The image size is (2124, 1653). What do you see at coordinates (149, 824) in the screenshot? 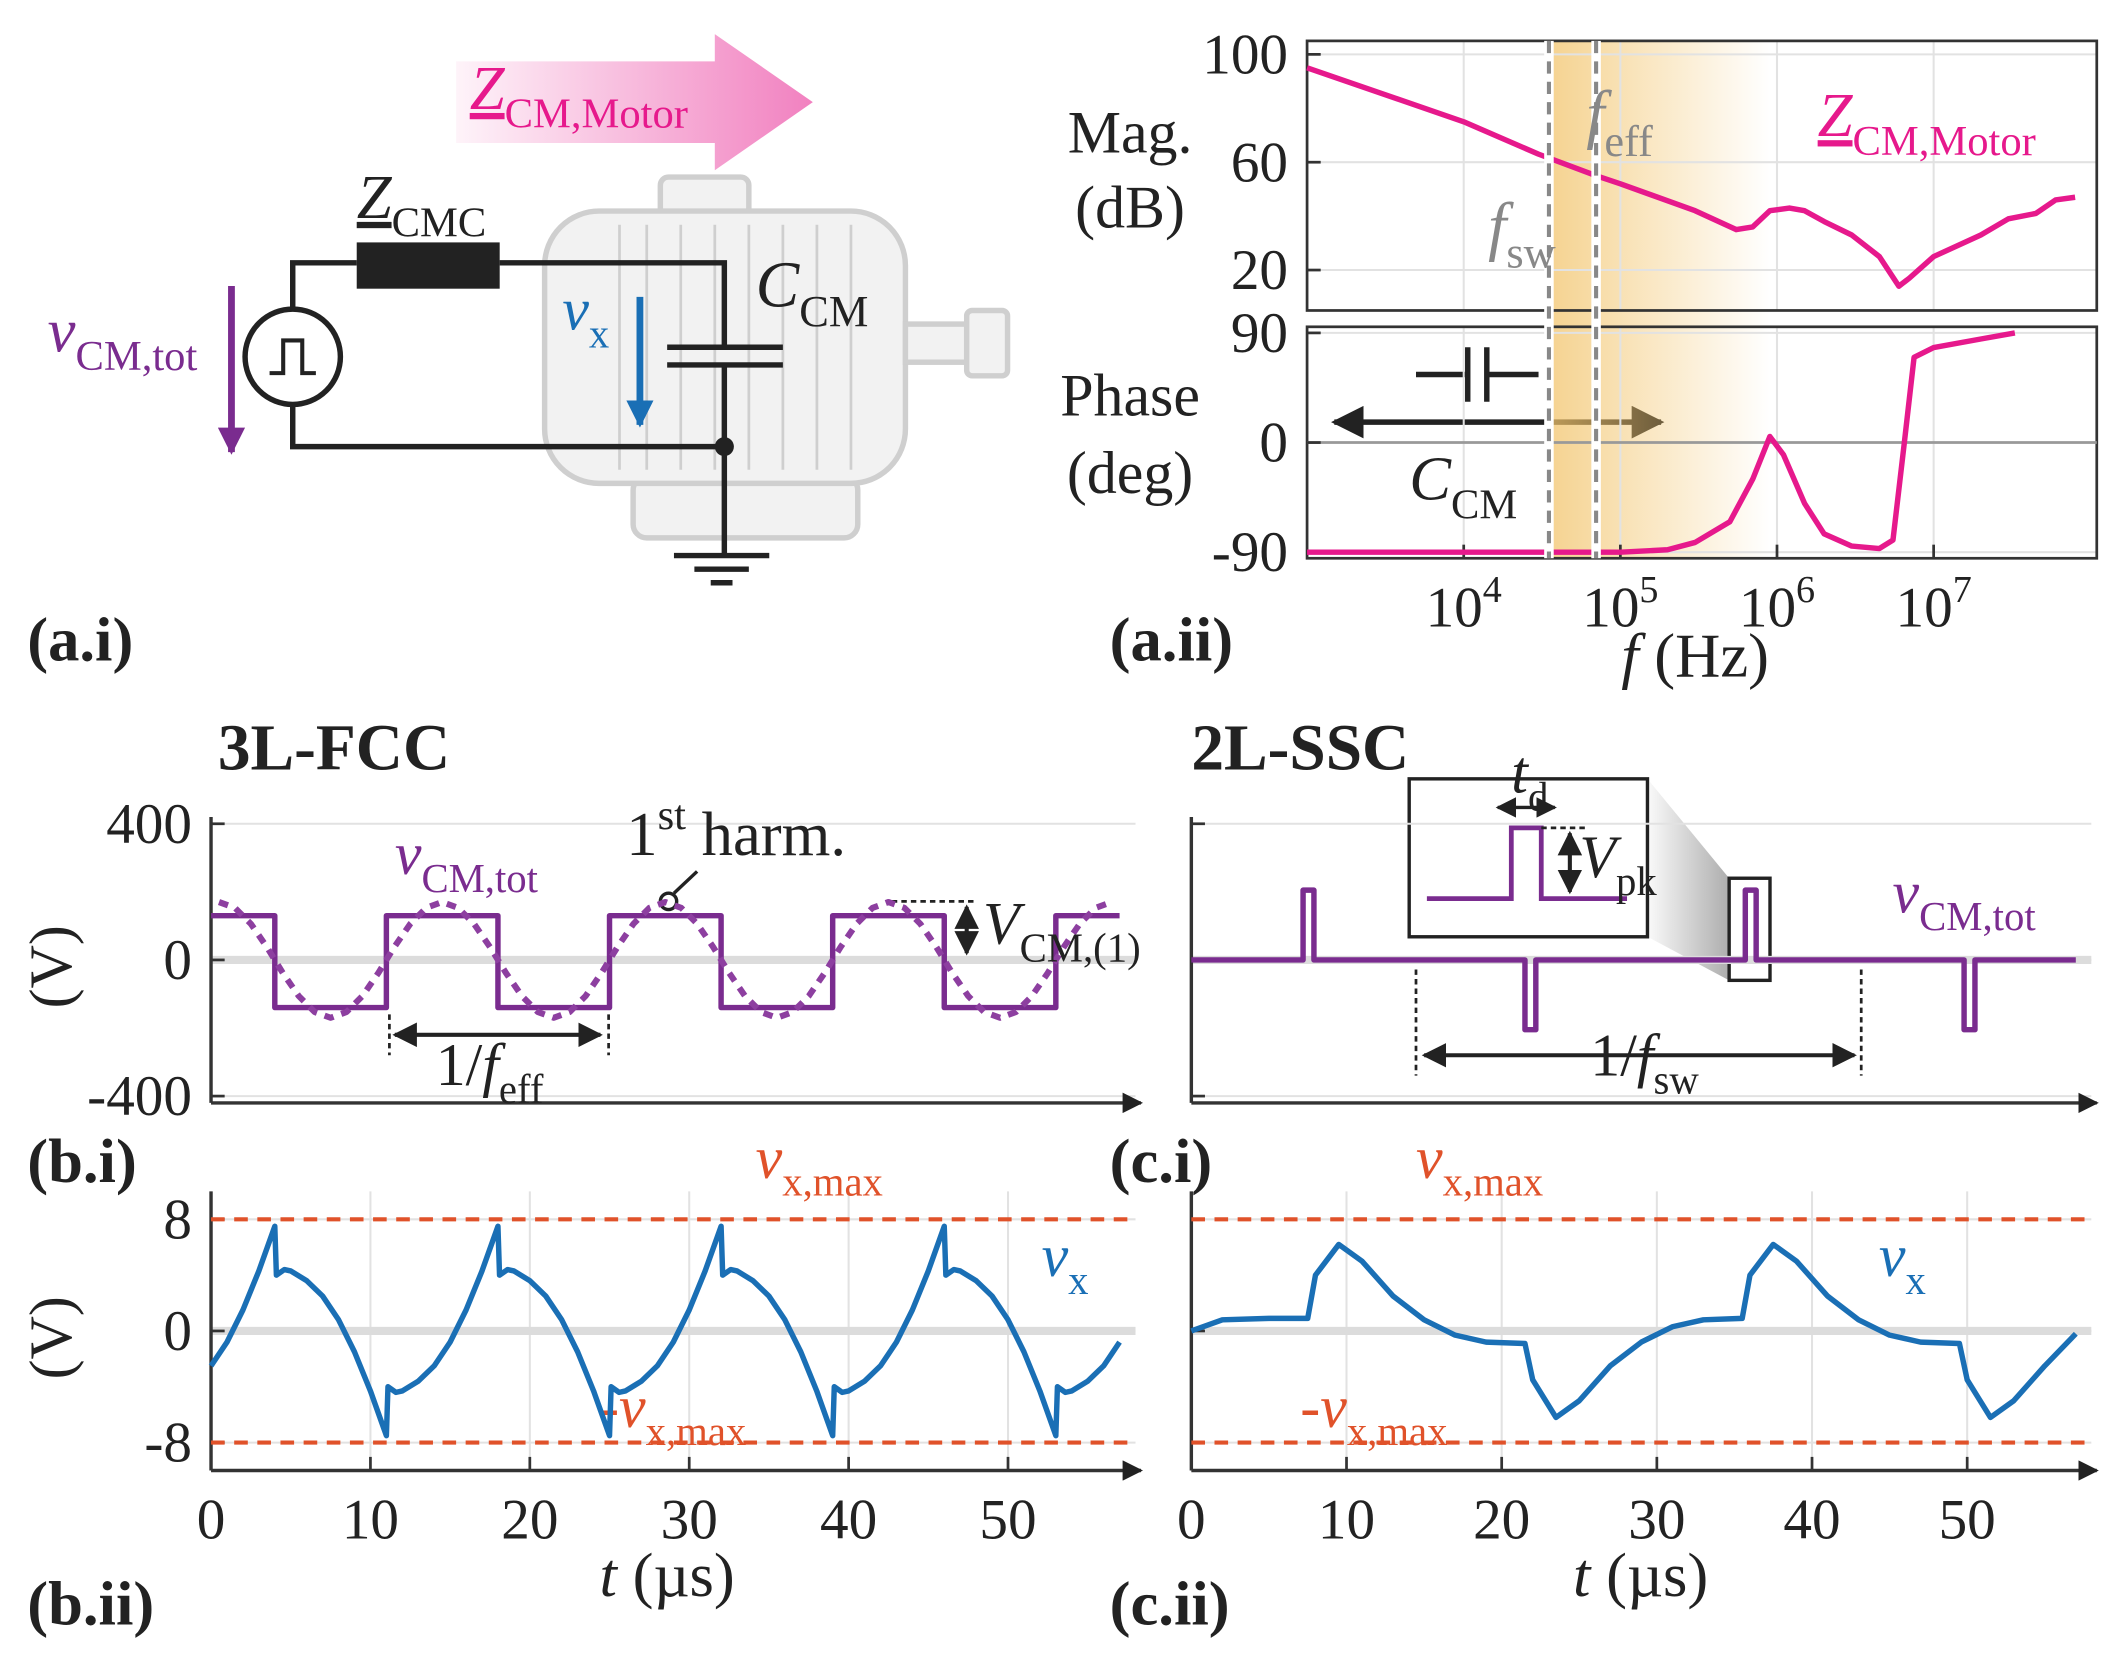
I see `y-tick-label: 400` at bounding box center [149, 824].